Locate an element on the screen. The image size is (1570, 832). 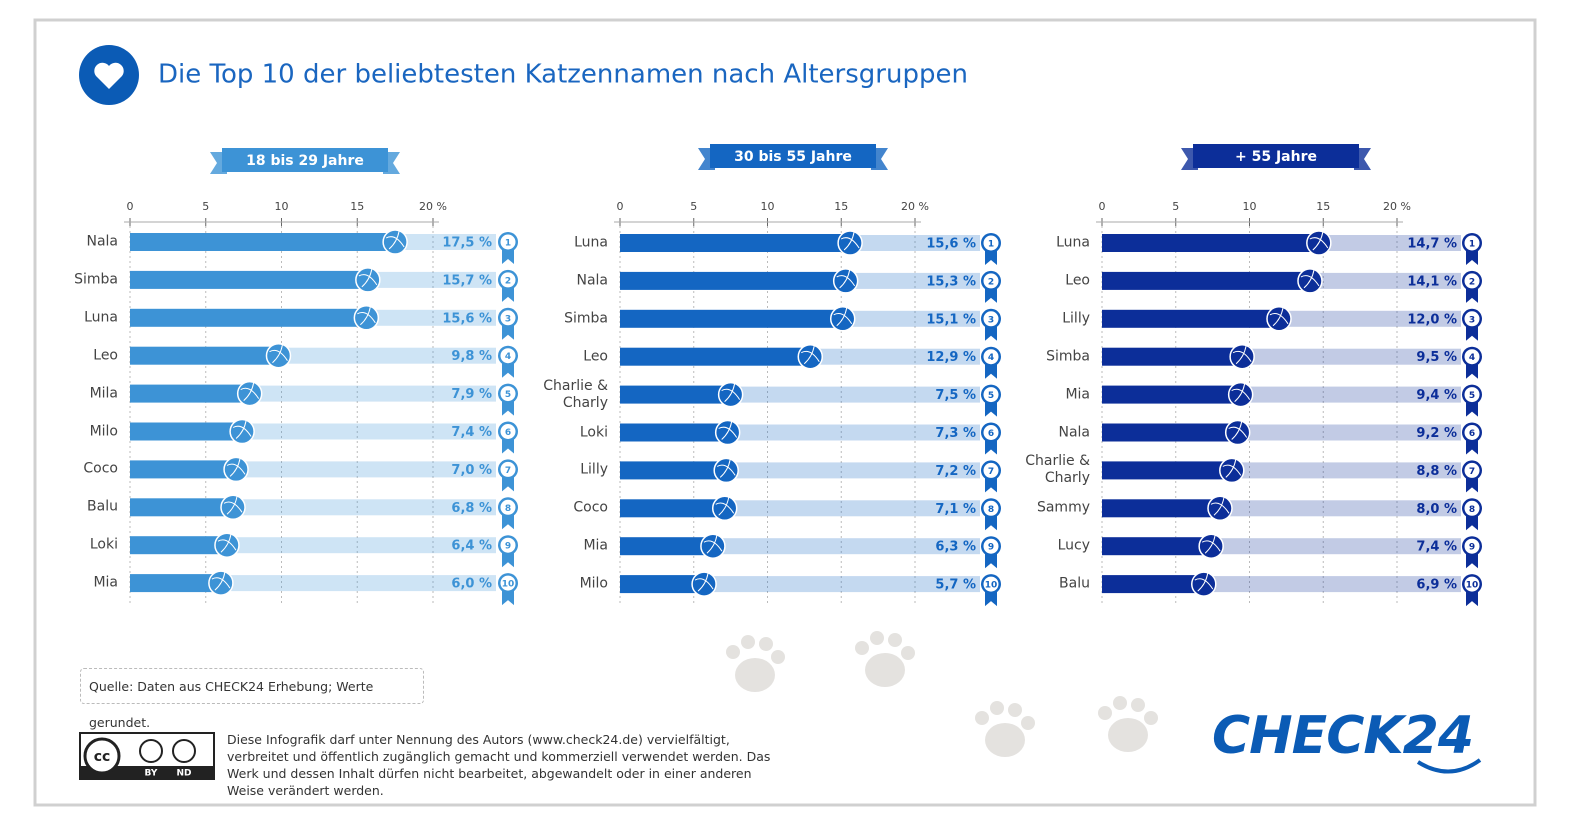
by-text: BY is located at coordinates (151, 774).